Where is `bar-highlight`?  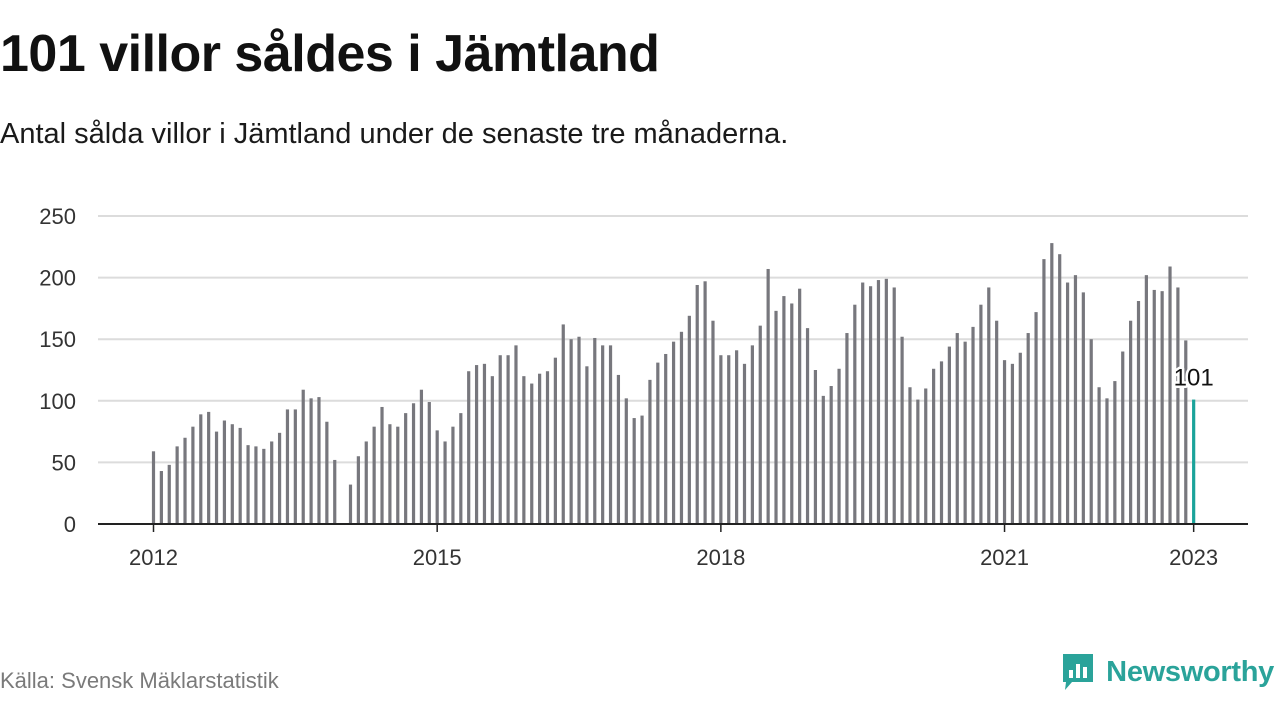 bar-highlight is located at coordinates (1194, 461).